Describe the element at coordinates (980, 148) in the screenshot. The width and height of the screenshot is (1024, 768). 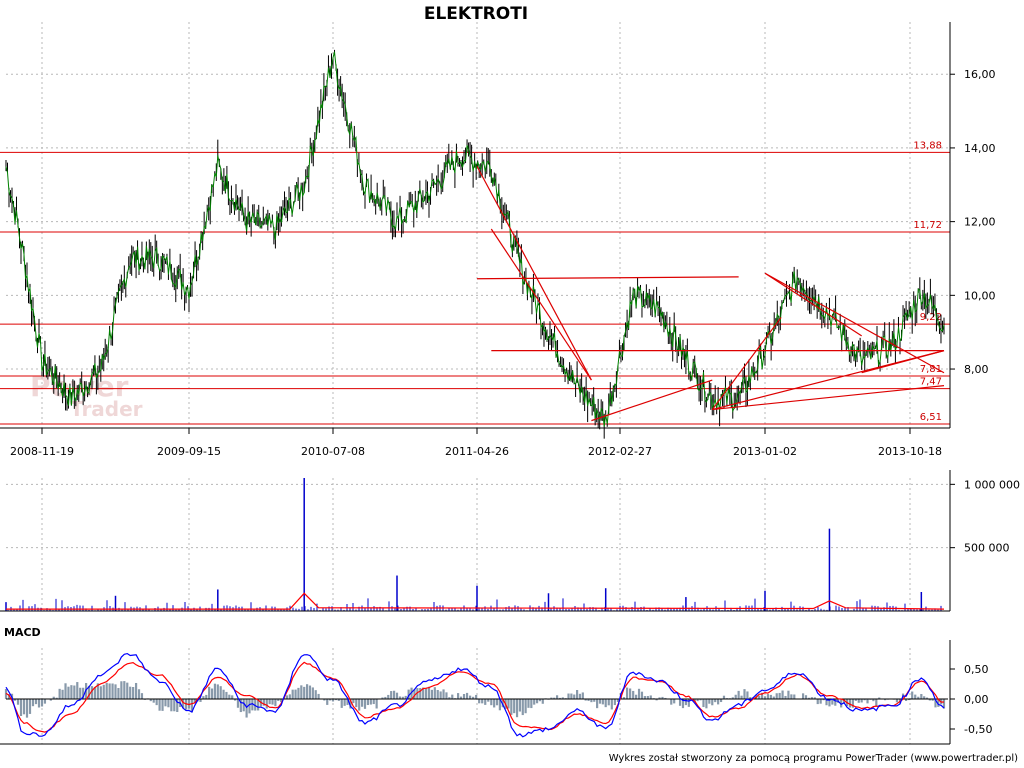
I see `y-tick-label: 14,00` at that location.